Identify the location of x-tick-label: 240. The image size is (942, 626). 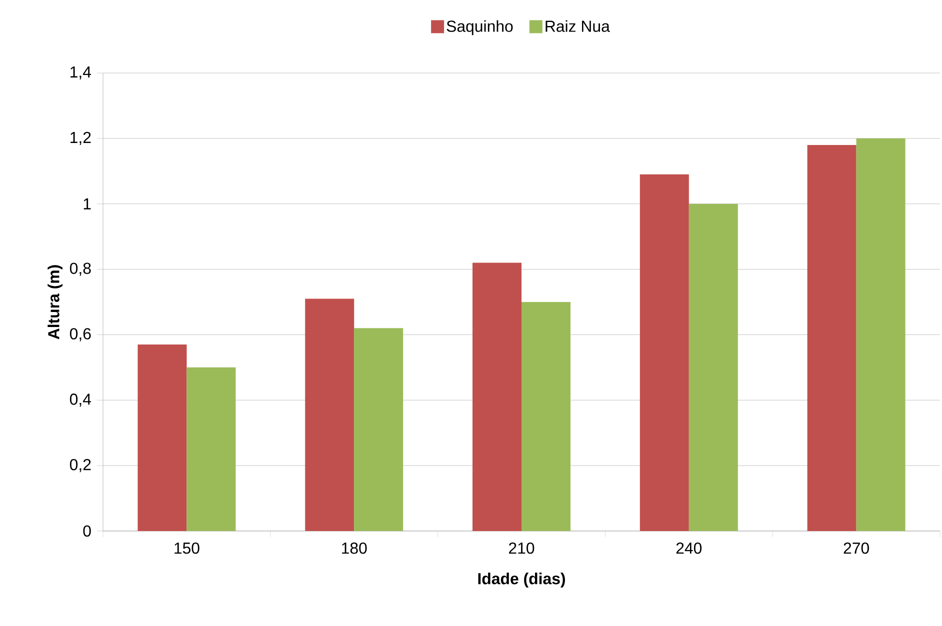
(689, 548).